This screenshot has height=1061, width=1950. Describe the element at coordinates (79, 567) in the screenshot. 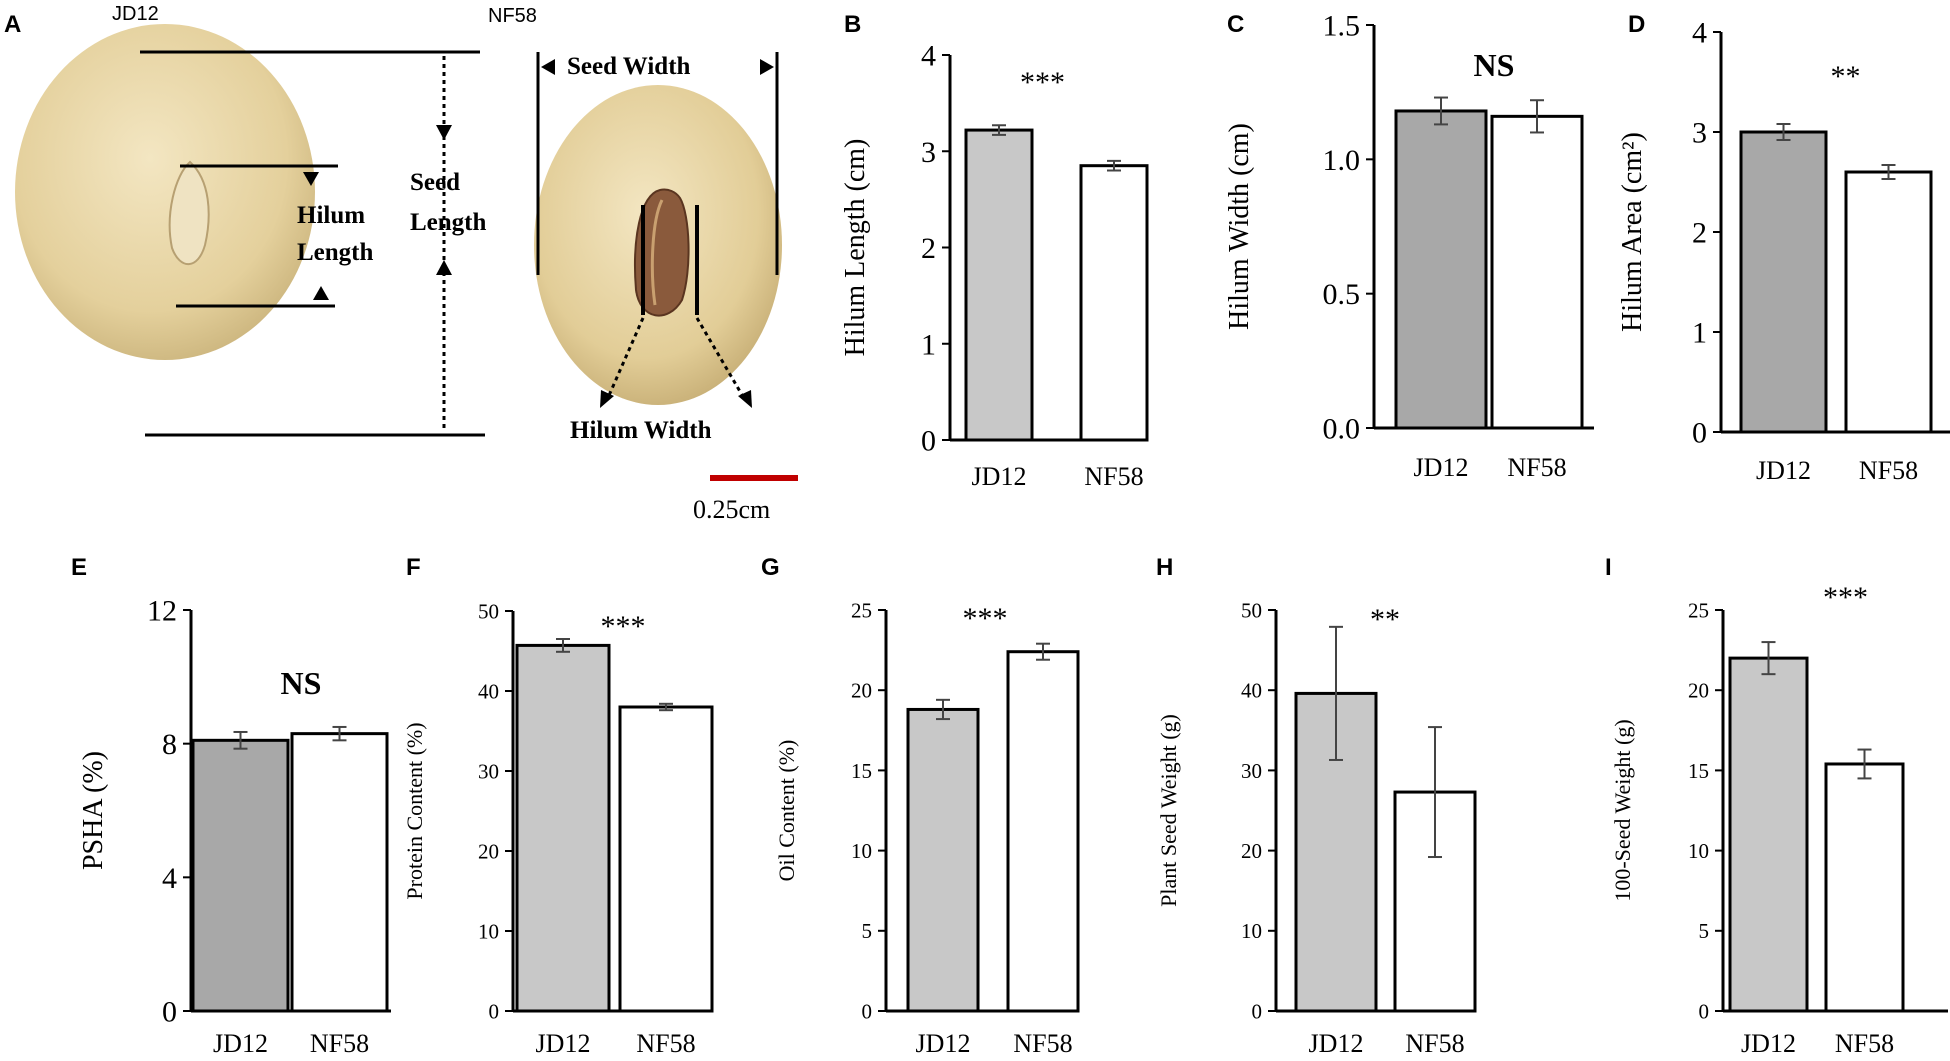

I see `panel-letter-e: E` at that location.